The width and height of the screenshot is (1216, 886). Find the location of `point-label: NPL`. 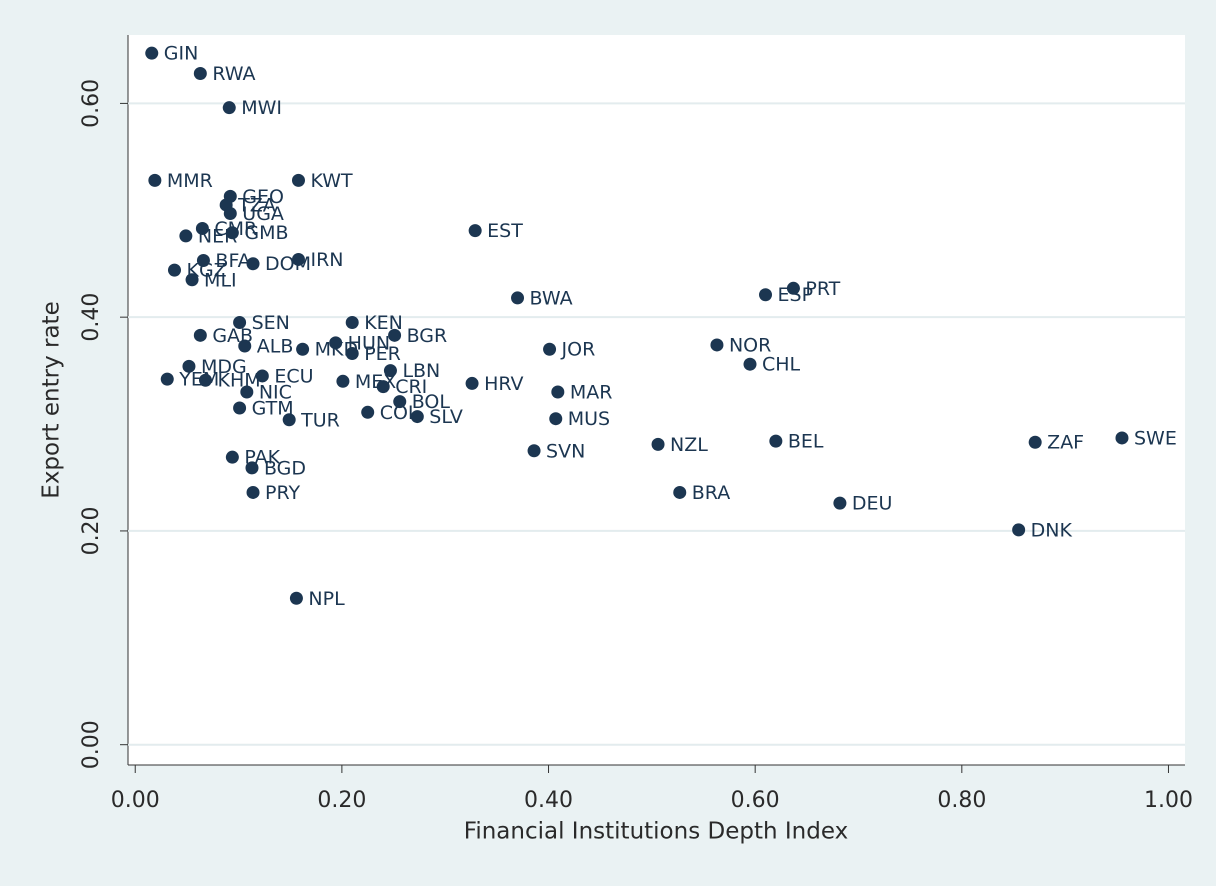

point-label: NPL is located at coordinates (326, 599).